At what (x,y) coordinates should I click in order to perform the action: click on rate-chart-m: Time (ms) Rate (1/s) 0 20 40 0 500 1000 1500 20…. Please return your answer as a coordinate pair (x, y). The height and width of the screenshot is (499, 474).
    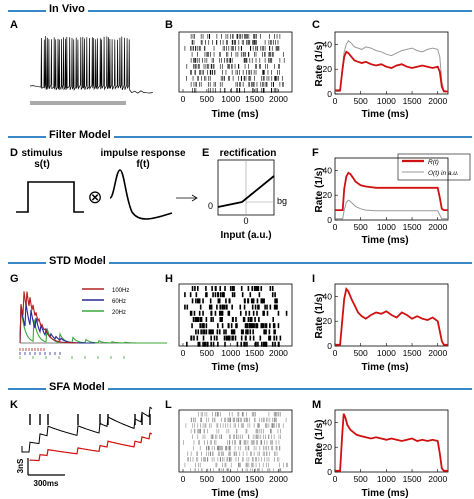
    Looking at the image, I should click on (381, 454).